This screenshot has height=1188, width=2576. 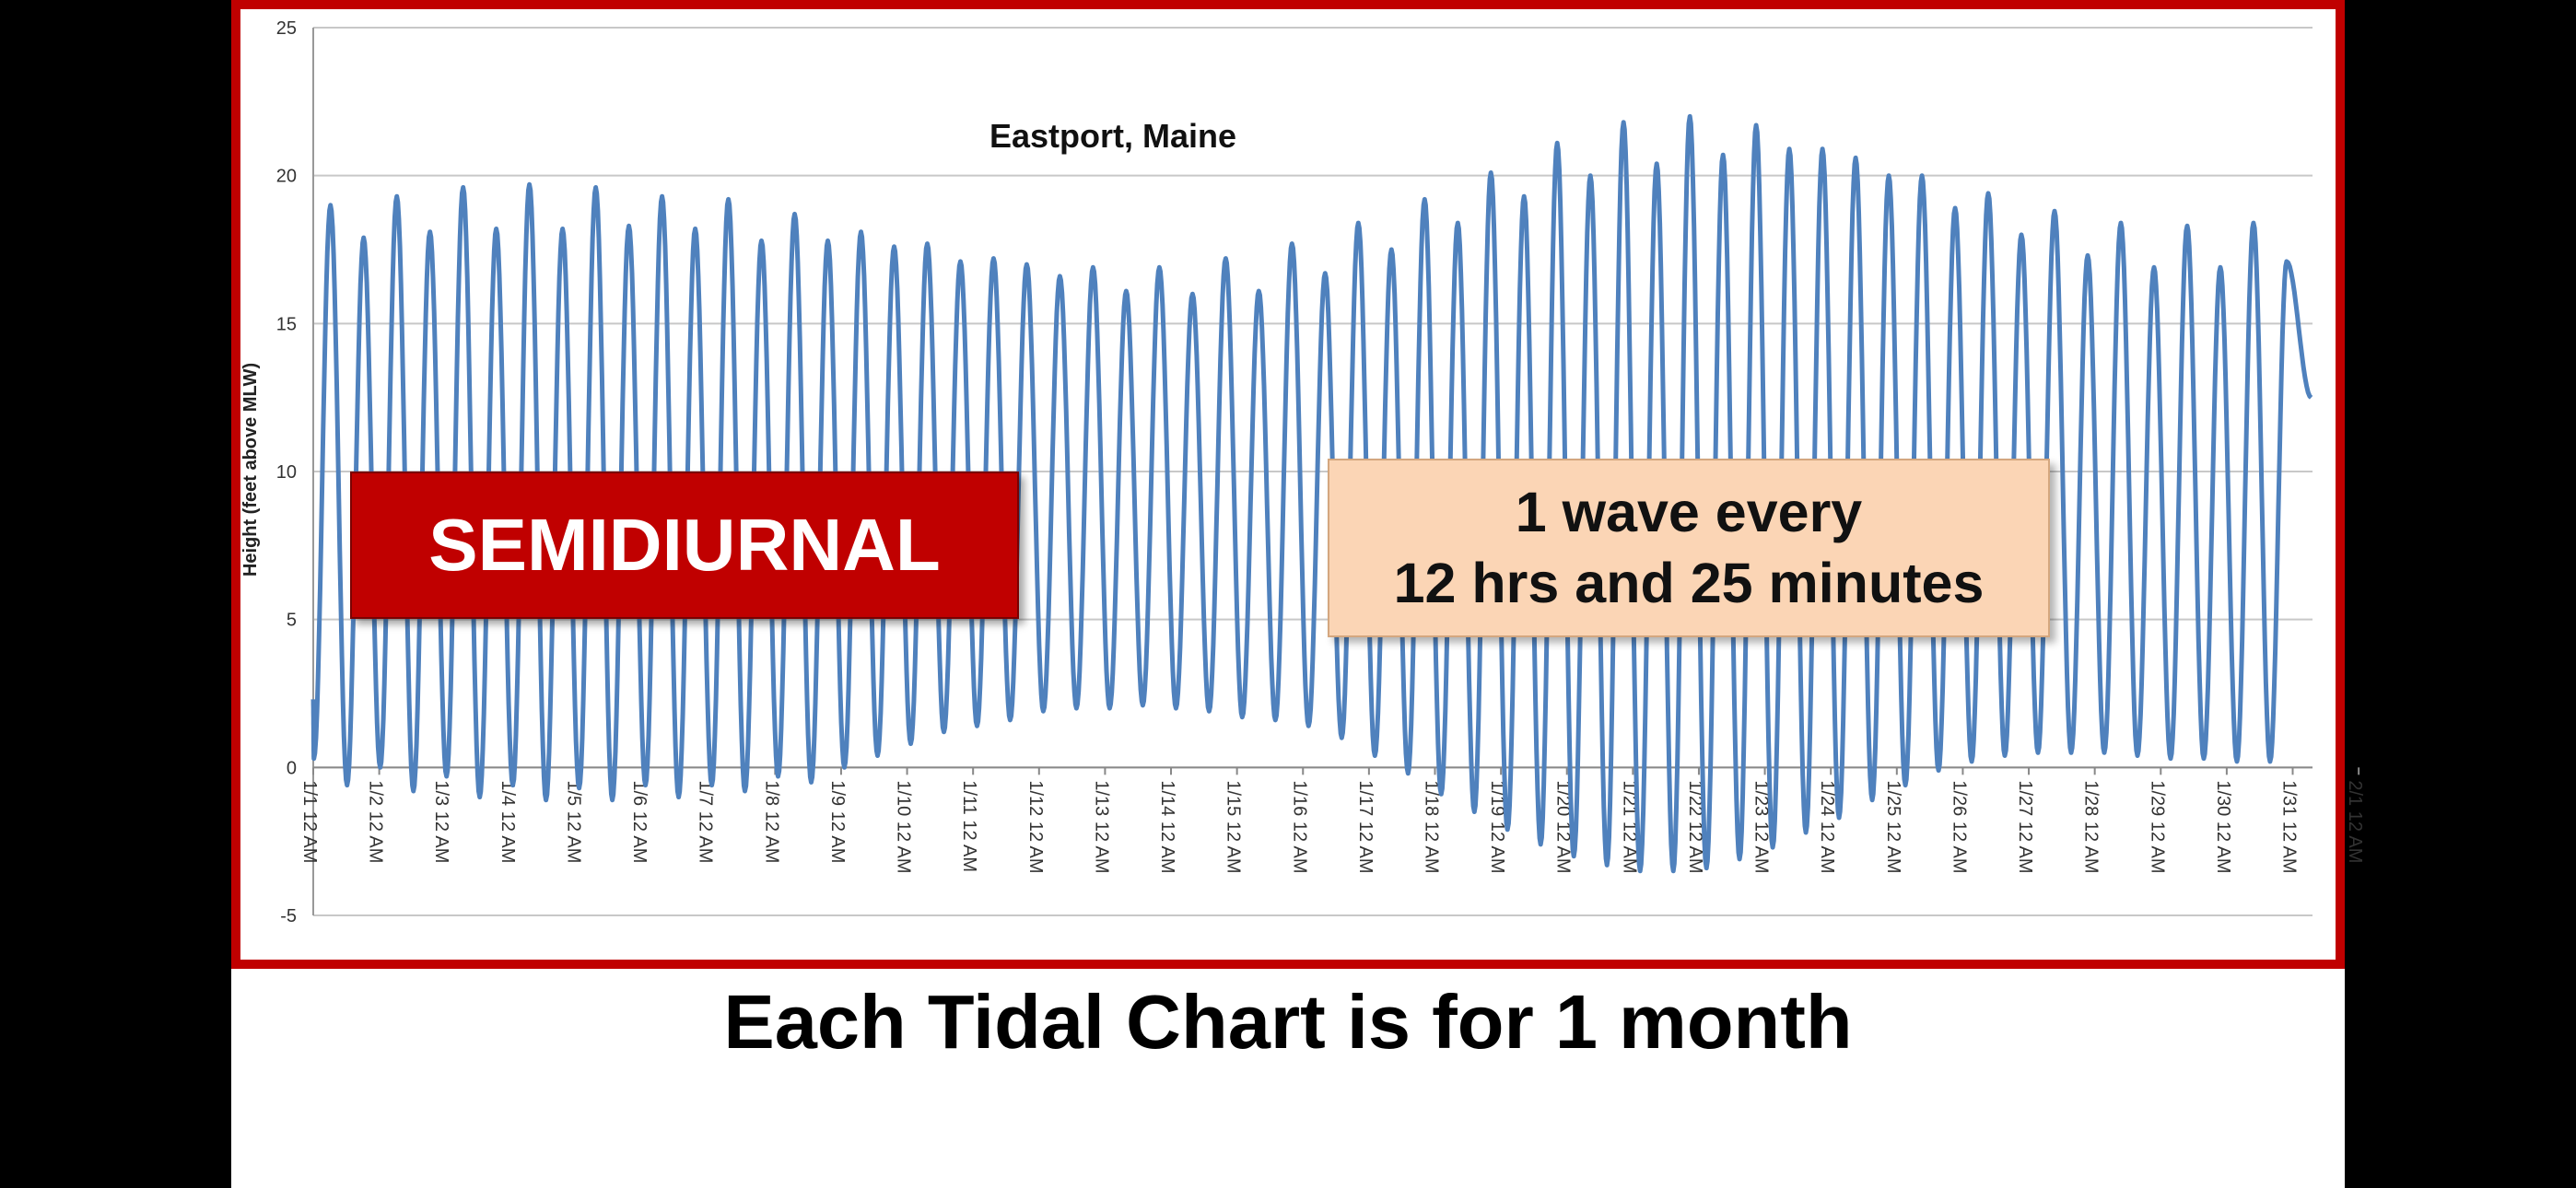 I want to click on x-tick-label: 1/19 12 AM, so click(x=1497, y=826).